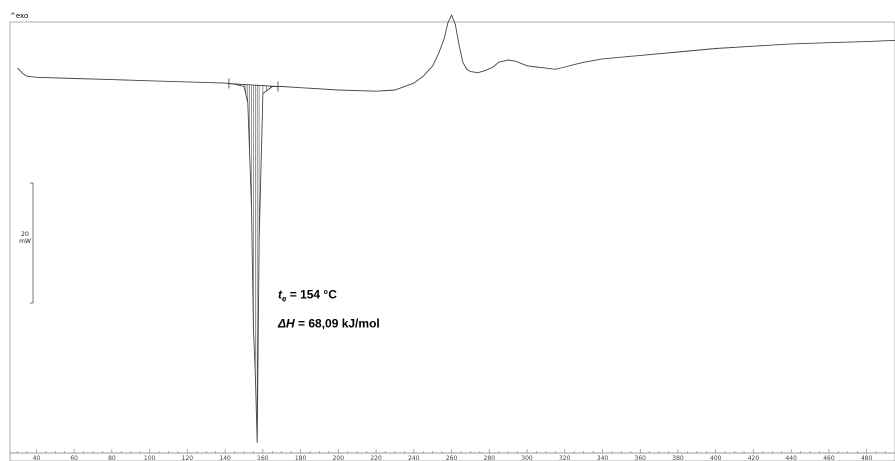 The image size is (895, 461). Describe the element at coordinates (716, 458) in the screenshot. I see `x-tick-label: 400` at that location.